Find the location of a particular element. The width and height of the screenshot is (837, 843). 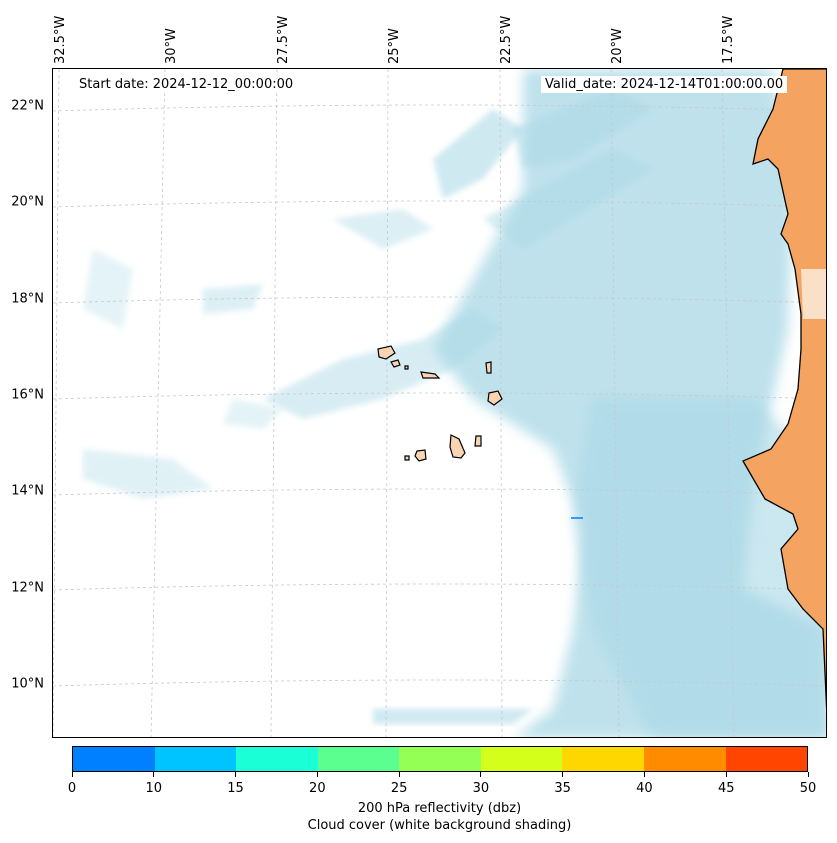

island-sal is located at coordinates (488, 367).